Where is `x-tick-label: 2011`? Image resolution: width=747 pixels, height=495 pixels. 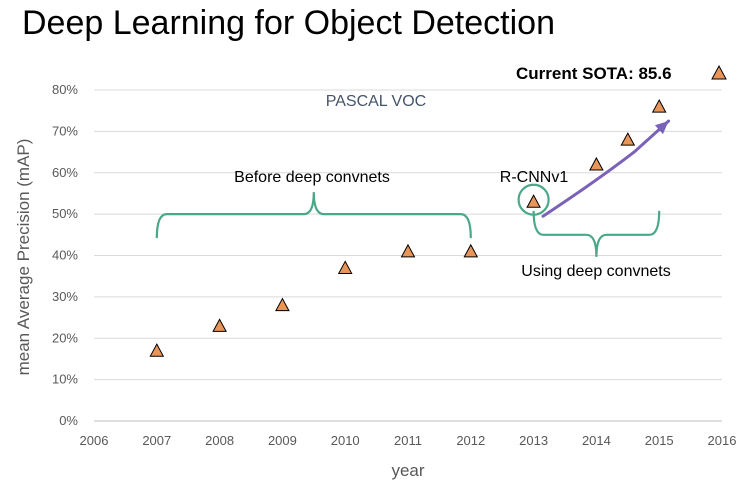 x-tick-label: 2011 is located at coordinates (408, 440).